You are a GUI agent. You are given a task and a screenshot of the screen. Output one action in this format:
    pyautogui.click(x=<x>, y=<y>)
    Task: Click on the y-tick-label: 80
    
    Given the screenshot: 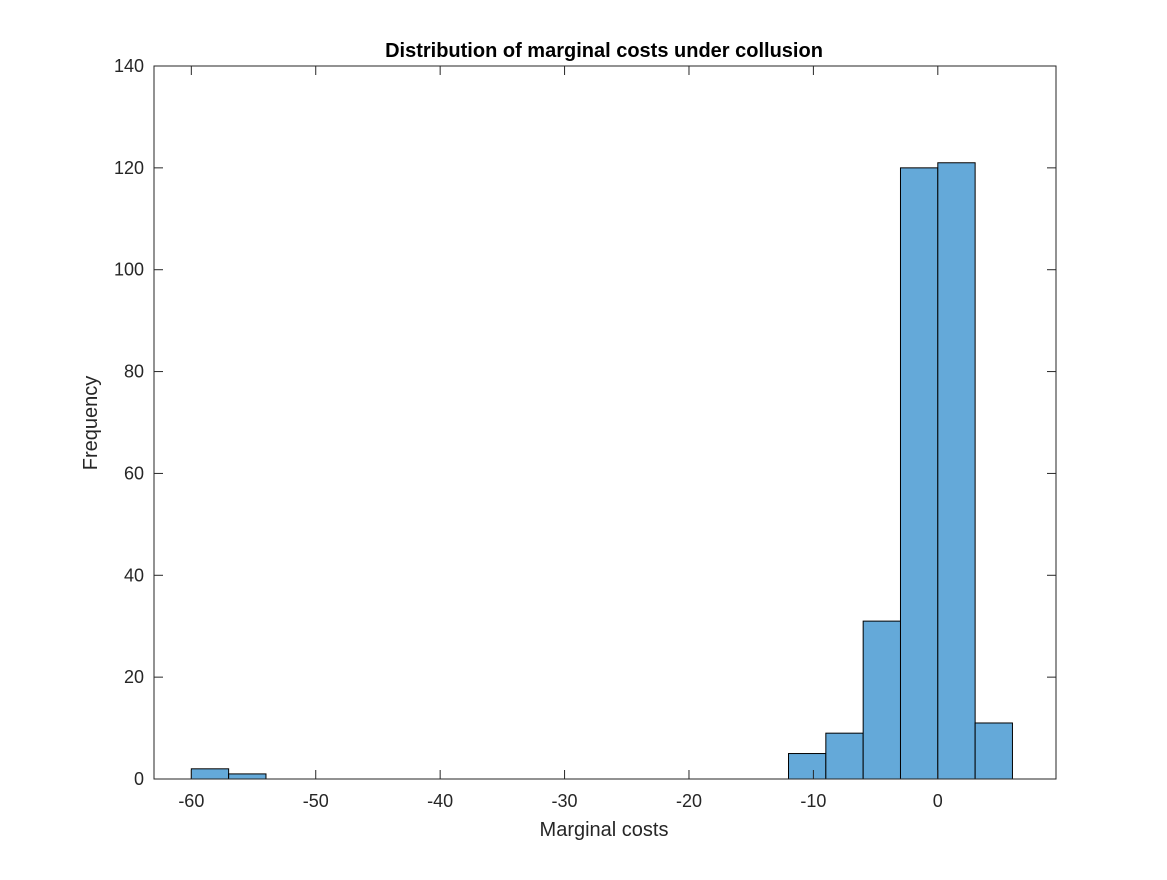 What is the action you would take?
    pyautogui.click(x=134, y=372)
    